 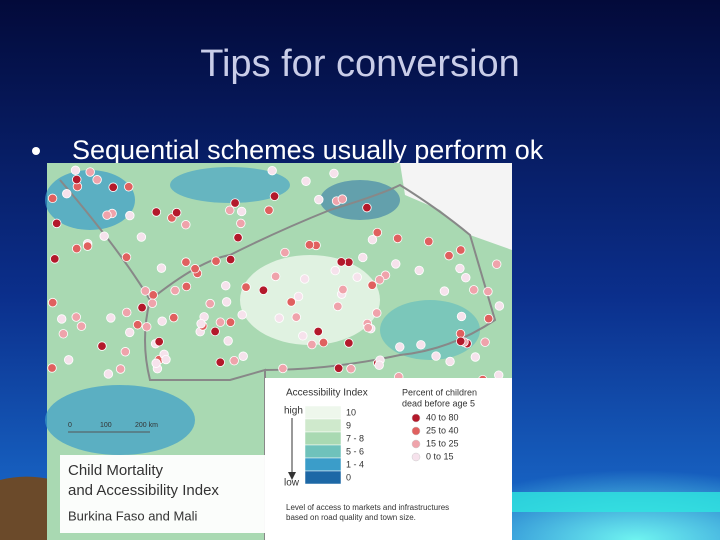 I want to click on outside-area, so click(x=456, y=206).